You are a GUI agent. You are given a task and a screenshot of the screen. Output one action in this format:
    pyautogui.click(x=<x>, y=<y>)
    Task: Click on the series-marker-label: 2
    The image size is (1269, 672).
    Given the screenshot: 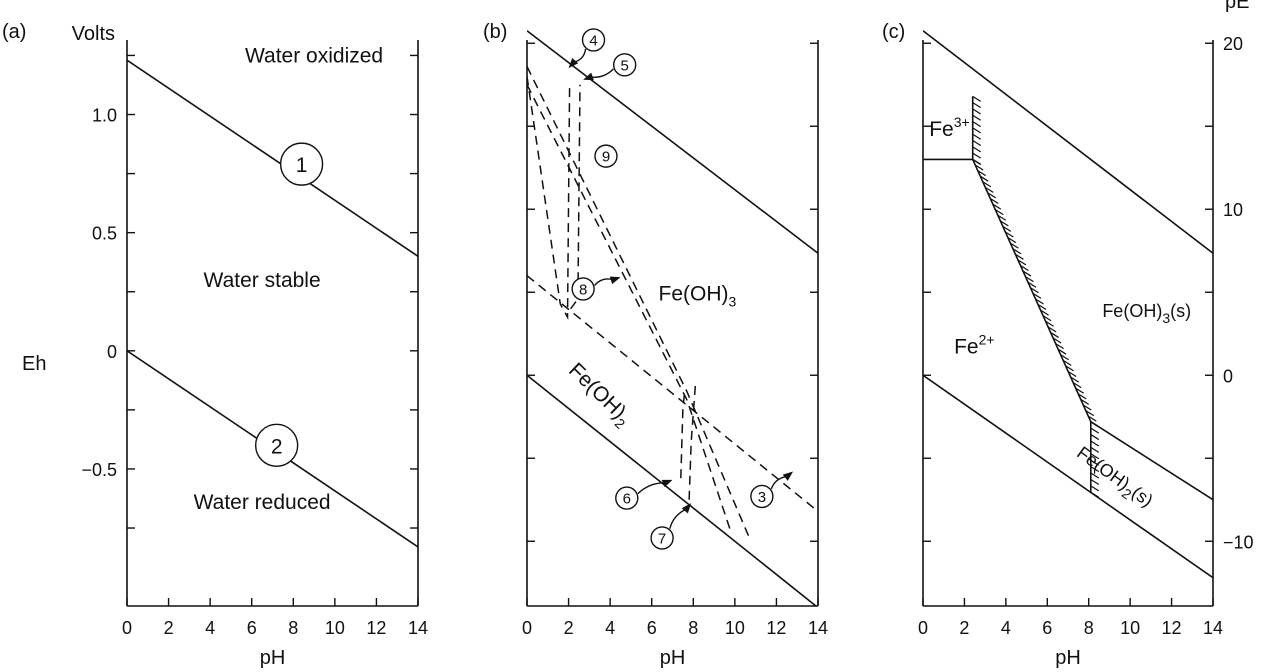 What is the action you would take?
    pyautogui.click(x=277, y=446)
    